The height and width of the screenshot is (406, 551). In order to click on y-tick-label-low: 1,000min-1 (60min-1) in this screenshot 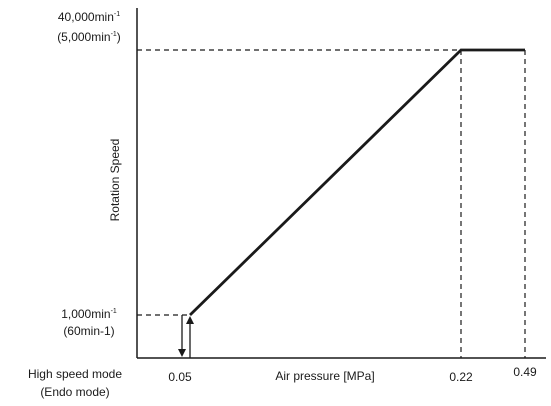, I will do `click(89, 321)`.